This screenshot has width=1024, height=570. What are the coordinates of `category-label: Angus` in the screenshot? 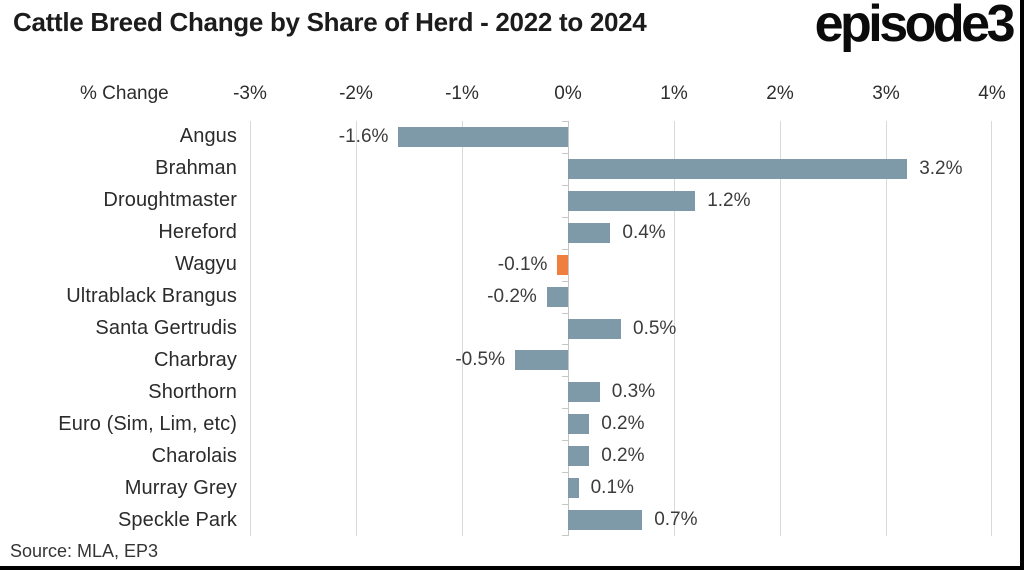 It's located at (208, 136).